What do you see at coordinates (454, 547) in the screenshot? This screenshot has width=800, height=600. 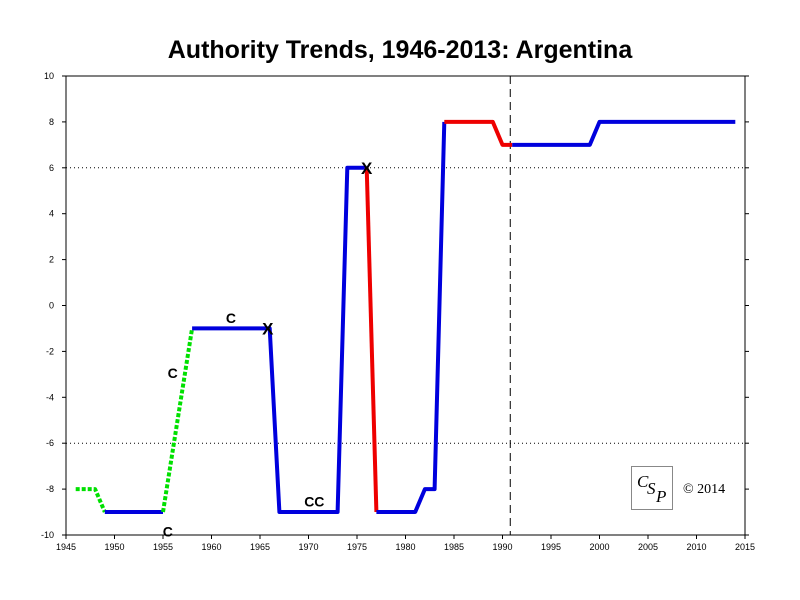 I see `x-tick-label: 1985` at bounding box center [454, 547].